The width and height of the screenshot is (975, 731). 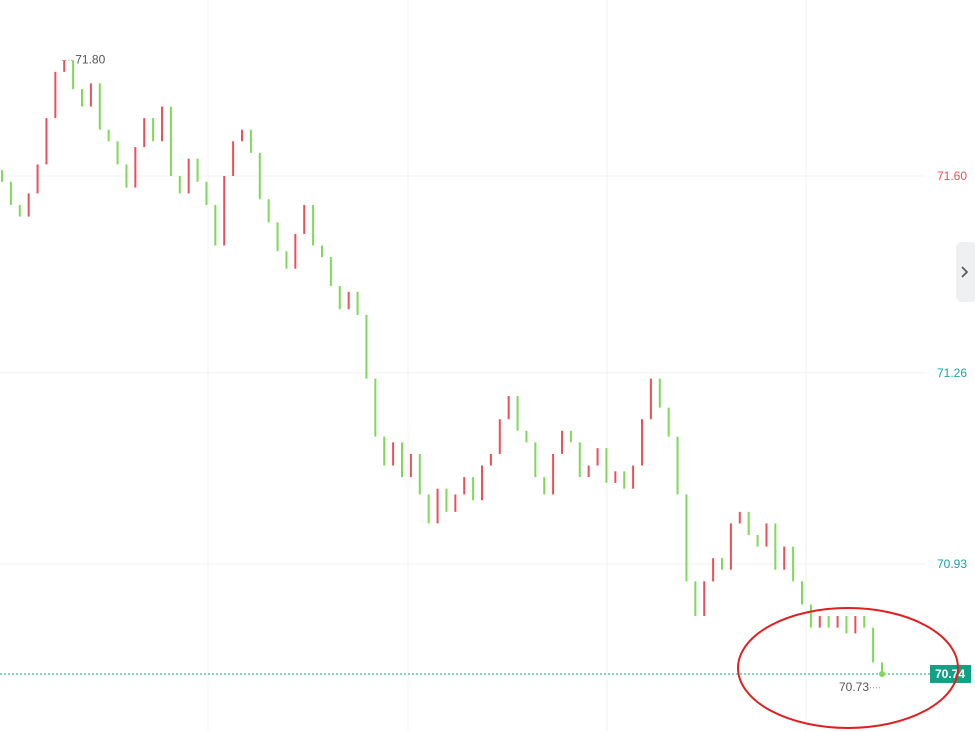 What do you see at coordinates (952, 373) in the screenshot?
I see `y-tick-label: 71.26` at bounding box center [952, 373].